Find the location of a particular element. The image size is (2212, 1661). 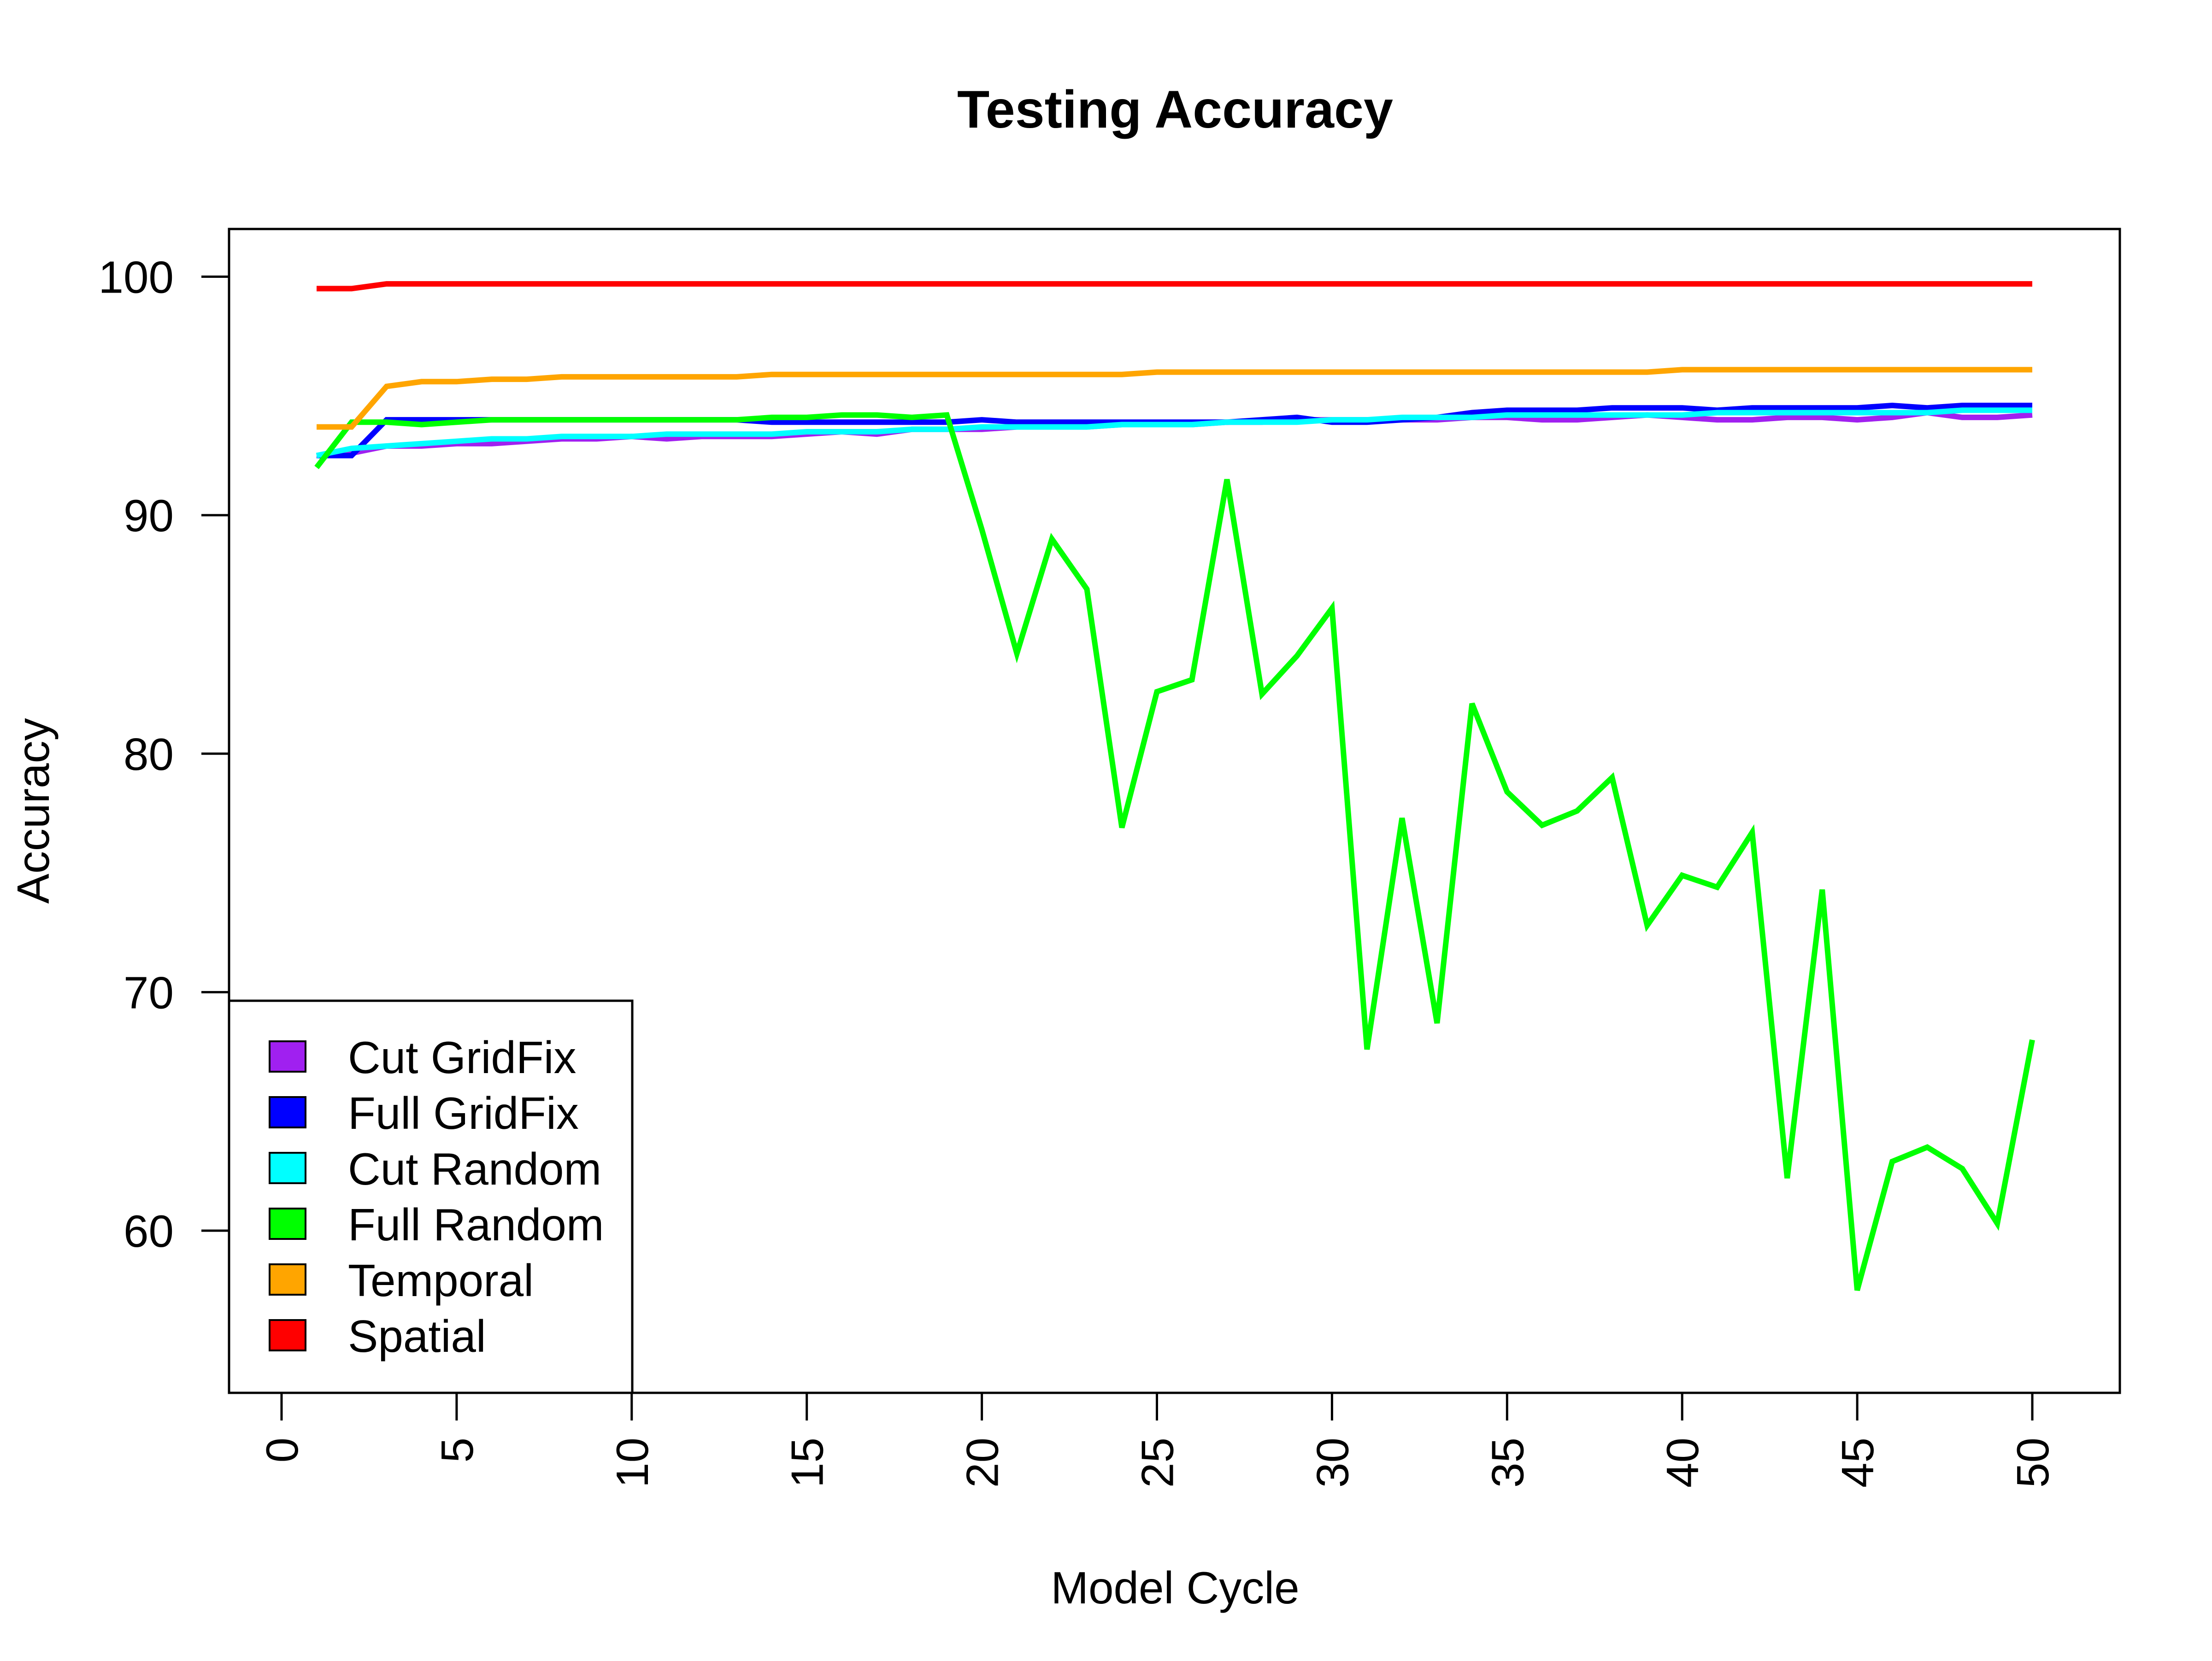

x-tick-label: 45 is located at coordinates (1857, 1463).